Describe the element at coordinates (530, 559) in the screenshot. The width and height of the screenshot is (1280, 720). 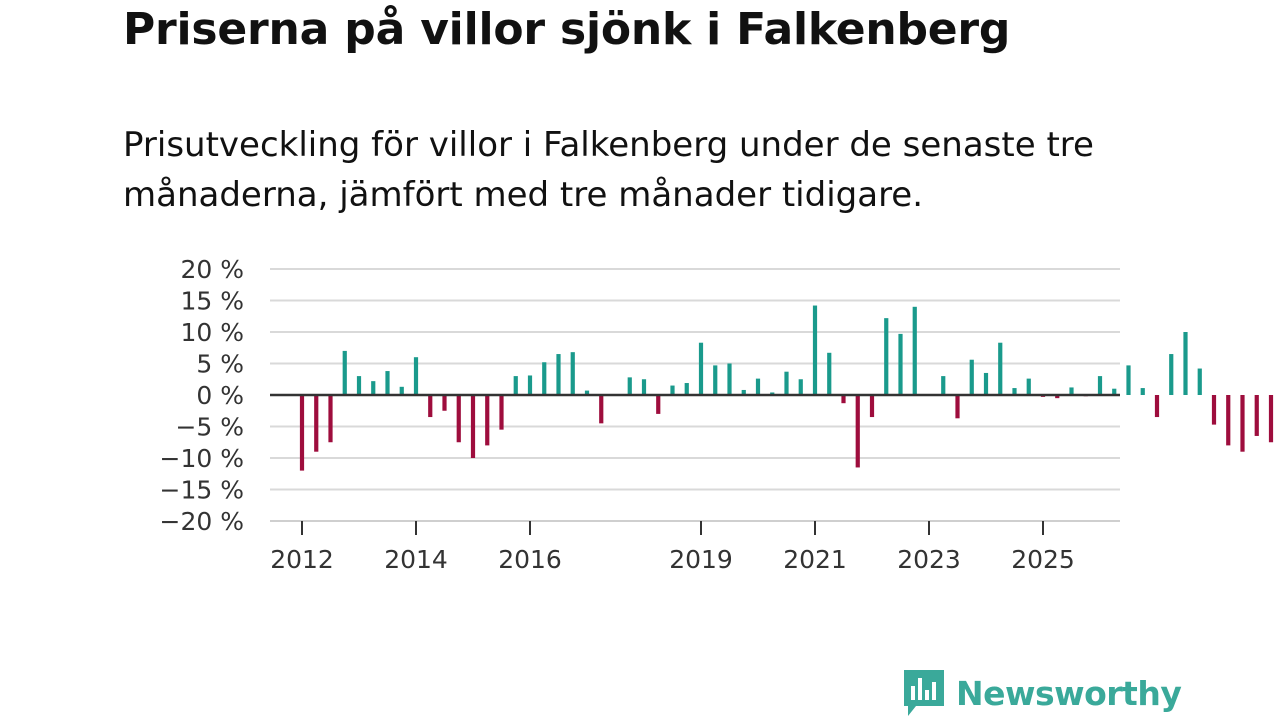
I see `x-tick-label: 2016` at that location.